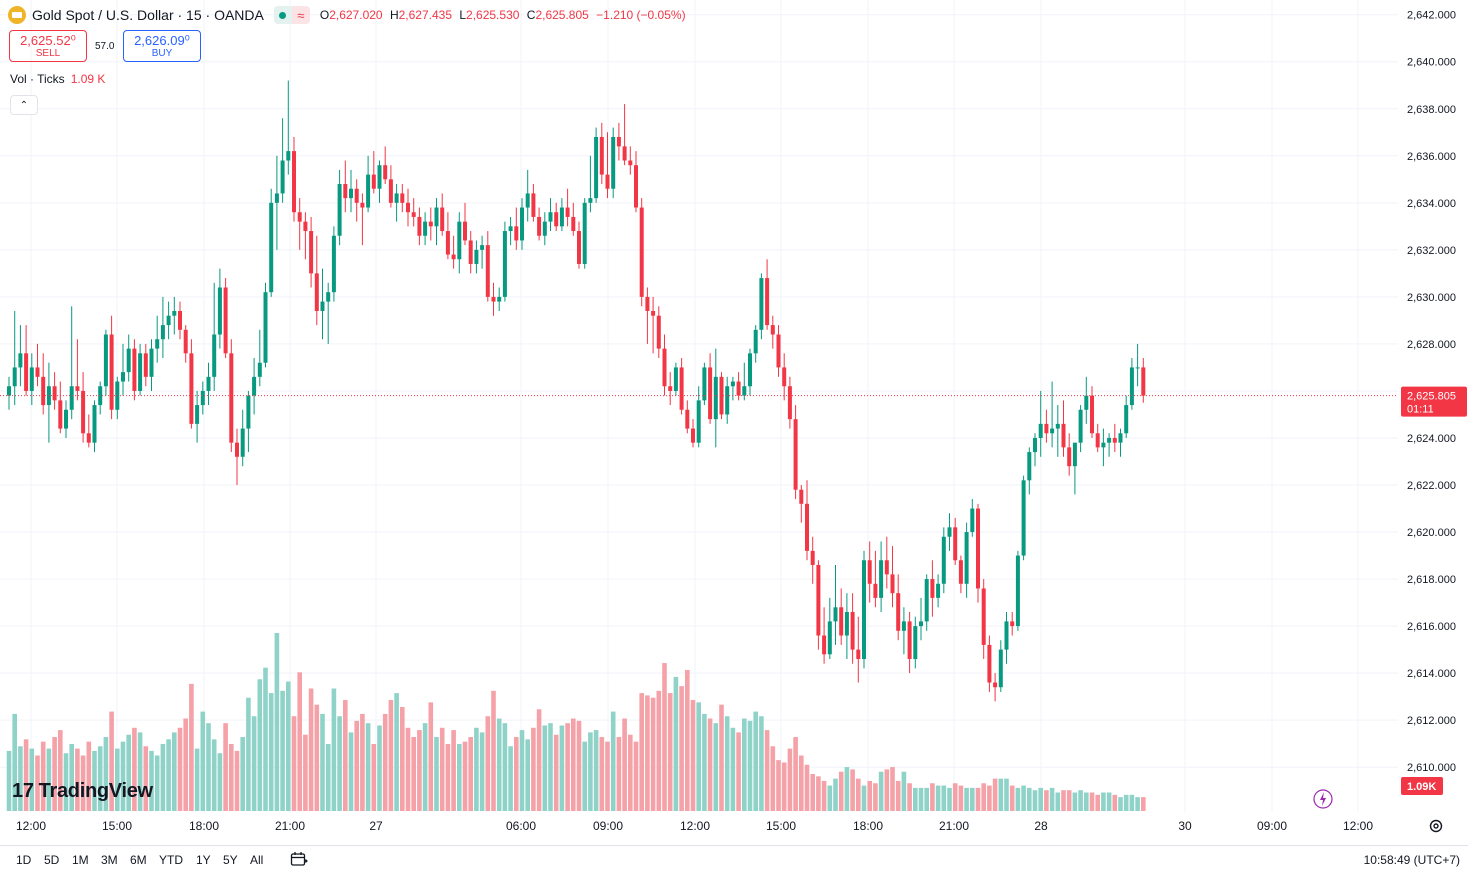  I want to click on collapse-legend-button: ⌃, so click(24, 105).